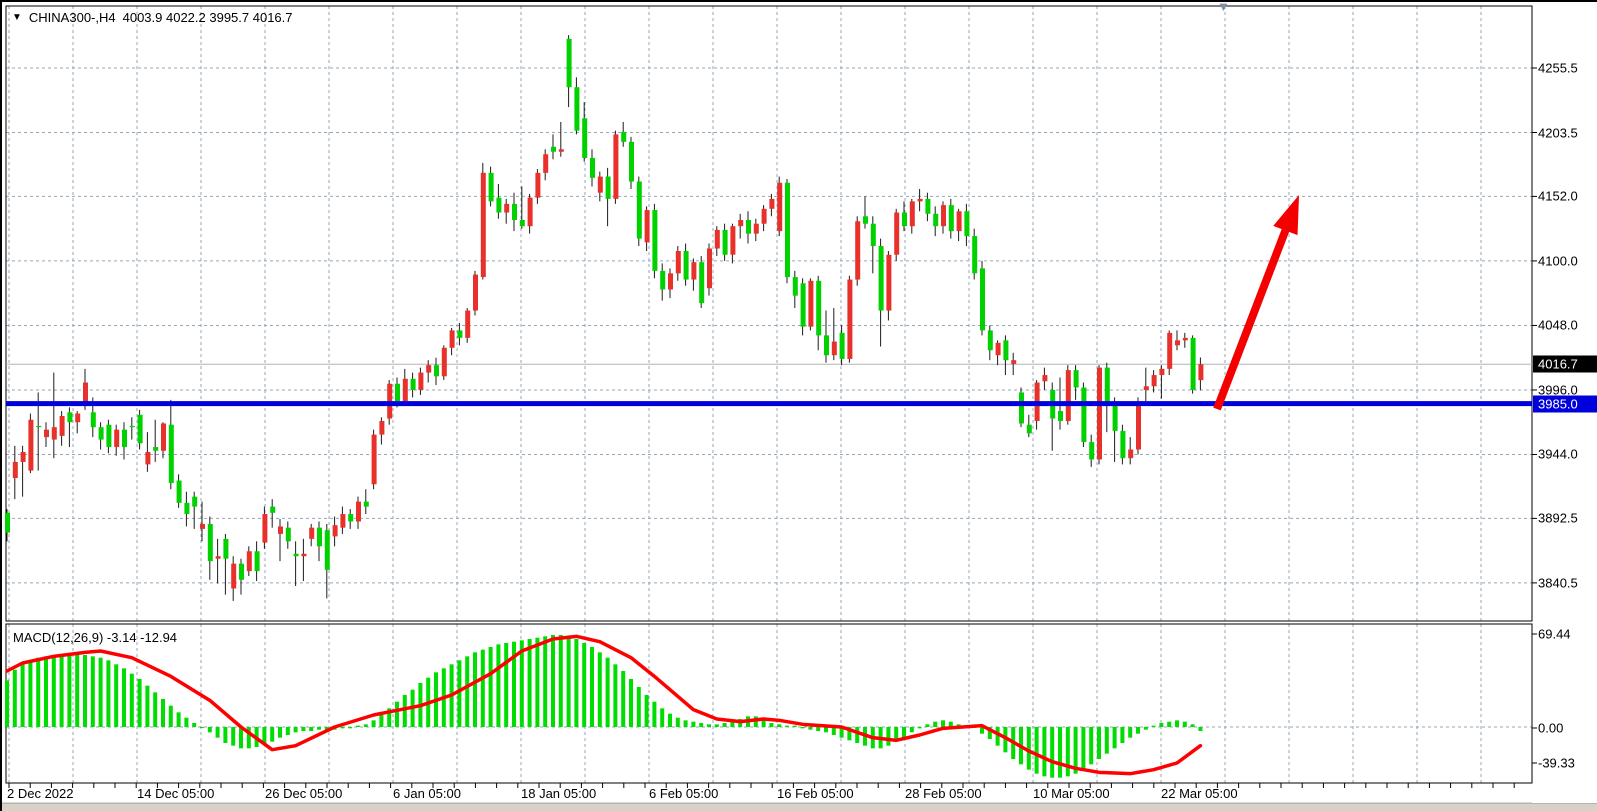 This screenshot has height=811, width=1597. Describe the element at coordinates (815, 793) in the screenshot. I see `time-tick-label: 16 Feb 05:00` at that location.